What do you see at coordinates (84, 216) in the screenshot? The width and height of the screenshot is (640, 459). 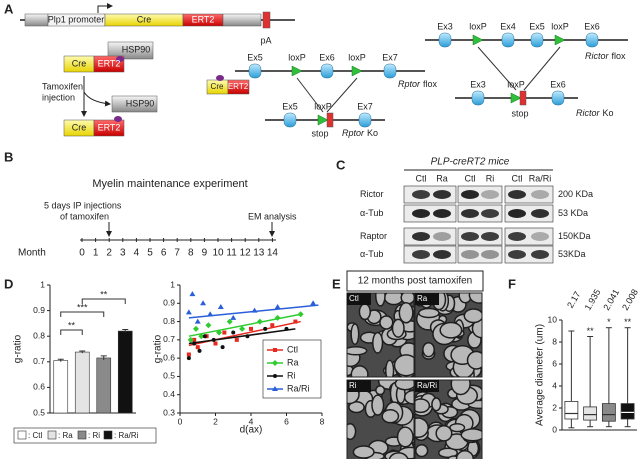 I see `timeline-note: of tamoxifen` at bounding box center [84, 216].